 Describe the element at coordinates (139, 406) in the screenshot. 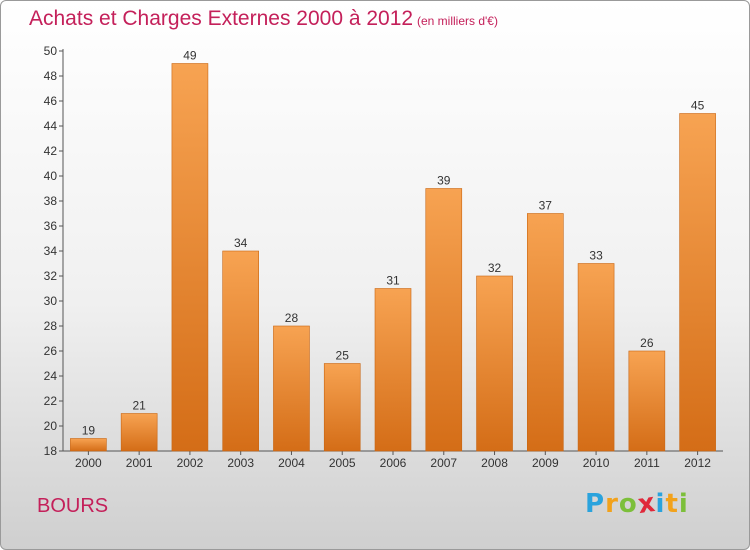

I see `data-label: 21` at that location.